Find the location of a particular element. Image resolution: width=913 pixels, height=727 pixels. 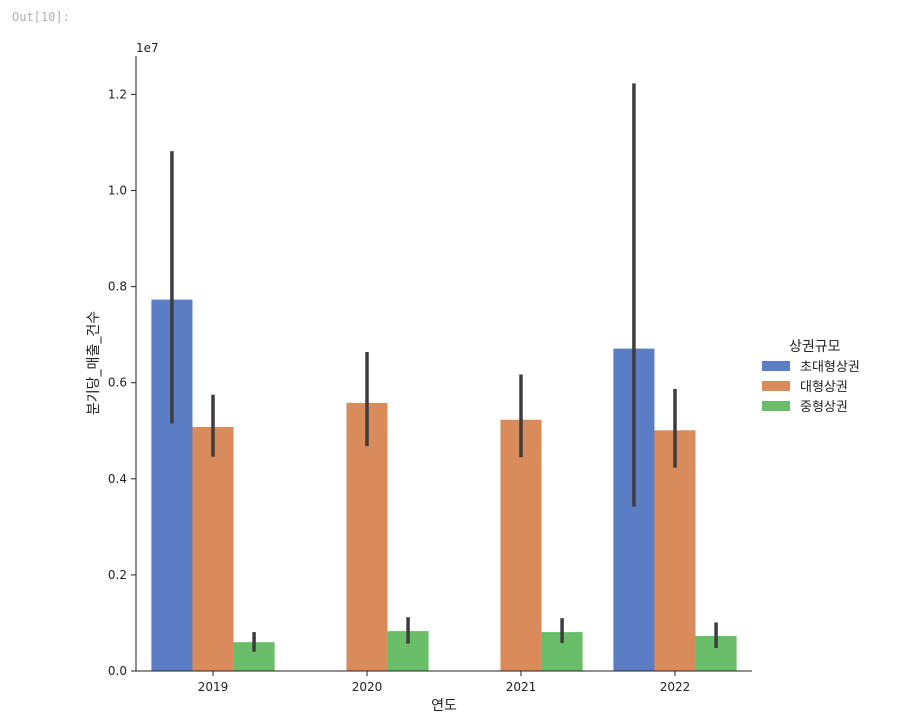

y-tick-label: 0.4 is located at coordinates (117, 479).